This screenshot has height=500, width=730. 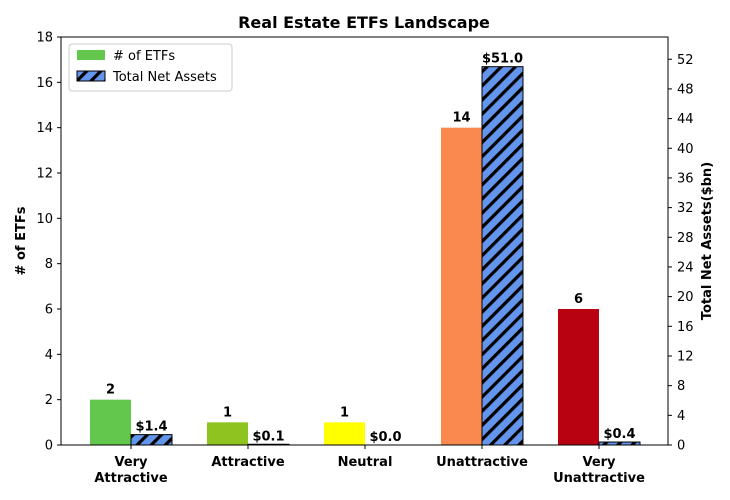 What do you see at coordinates (44, 38) in the screenshot?
I see `y-tick-label-left: 18` at bounding box center [44, 38].